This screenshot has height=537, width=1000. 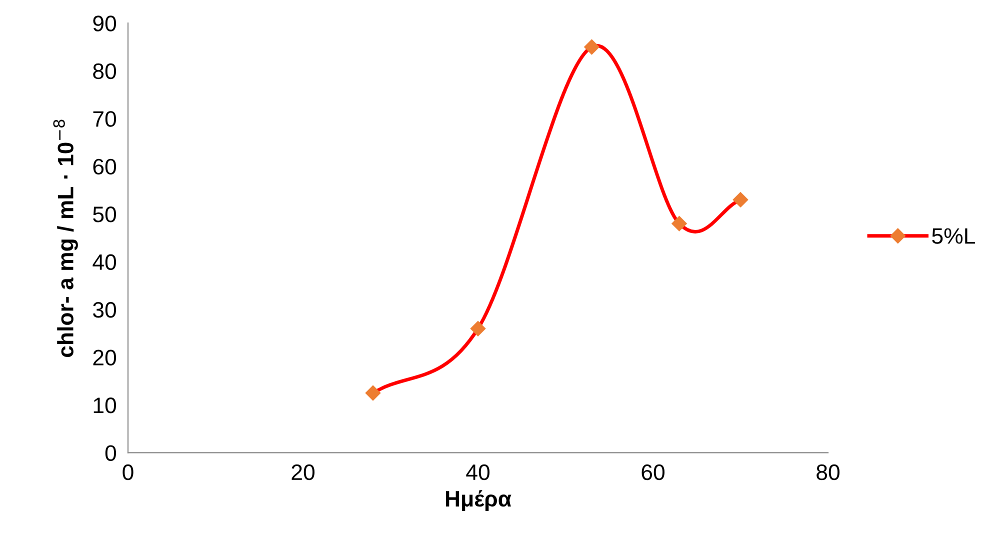 What do you see at coordinates (104, 358) in the screenshot?
I see `y-tick-label: 20` at bounding box center [104, 358].